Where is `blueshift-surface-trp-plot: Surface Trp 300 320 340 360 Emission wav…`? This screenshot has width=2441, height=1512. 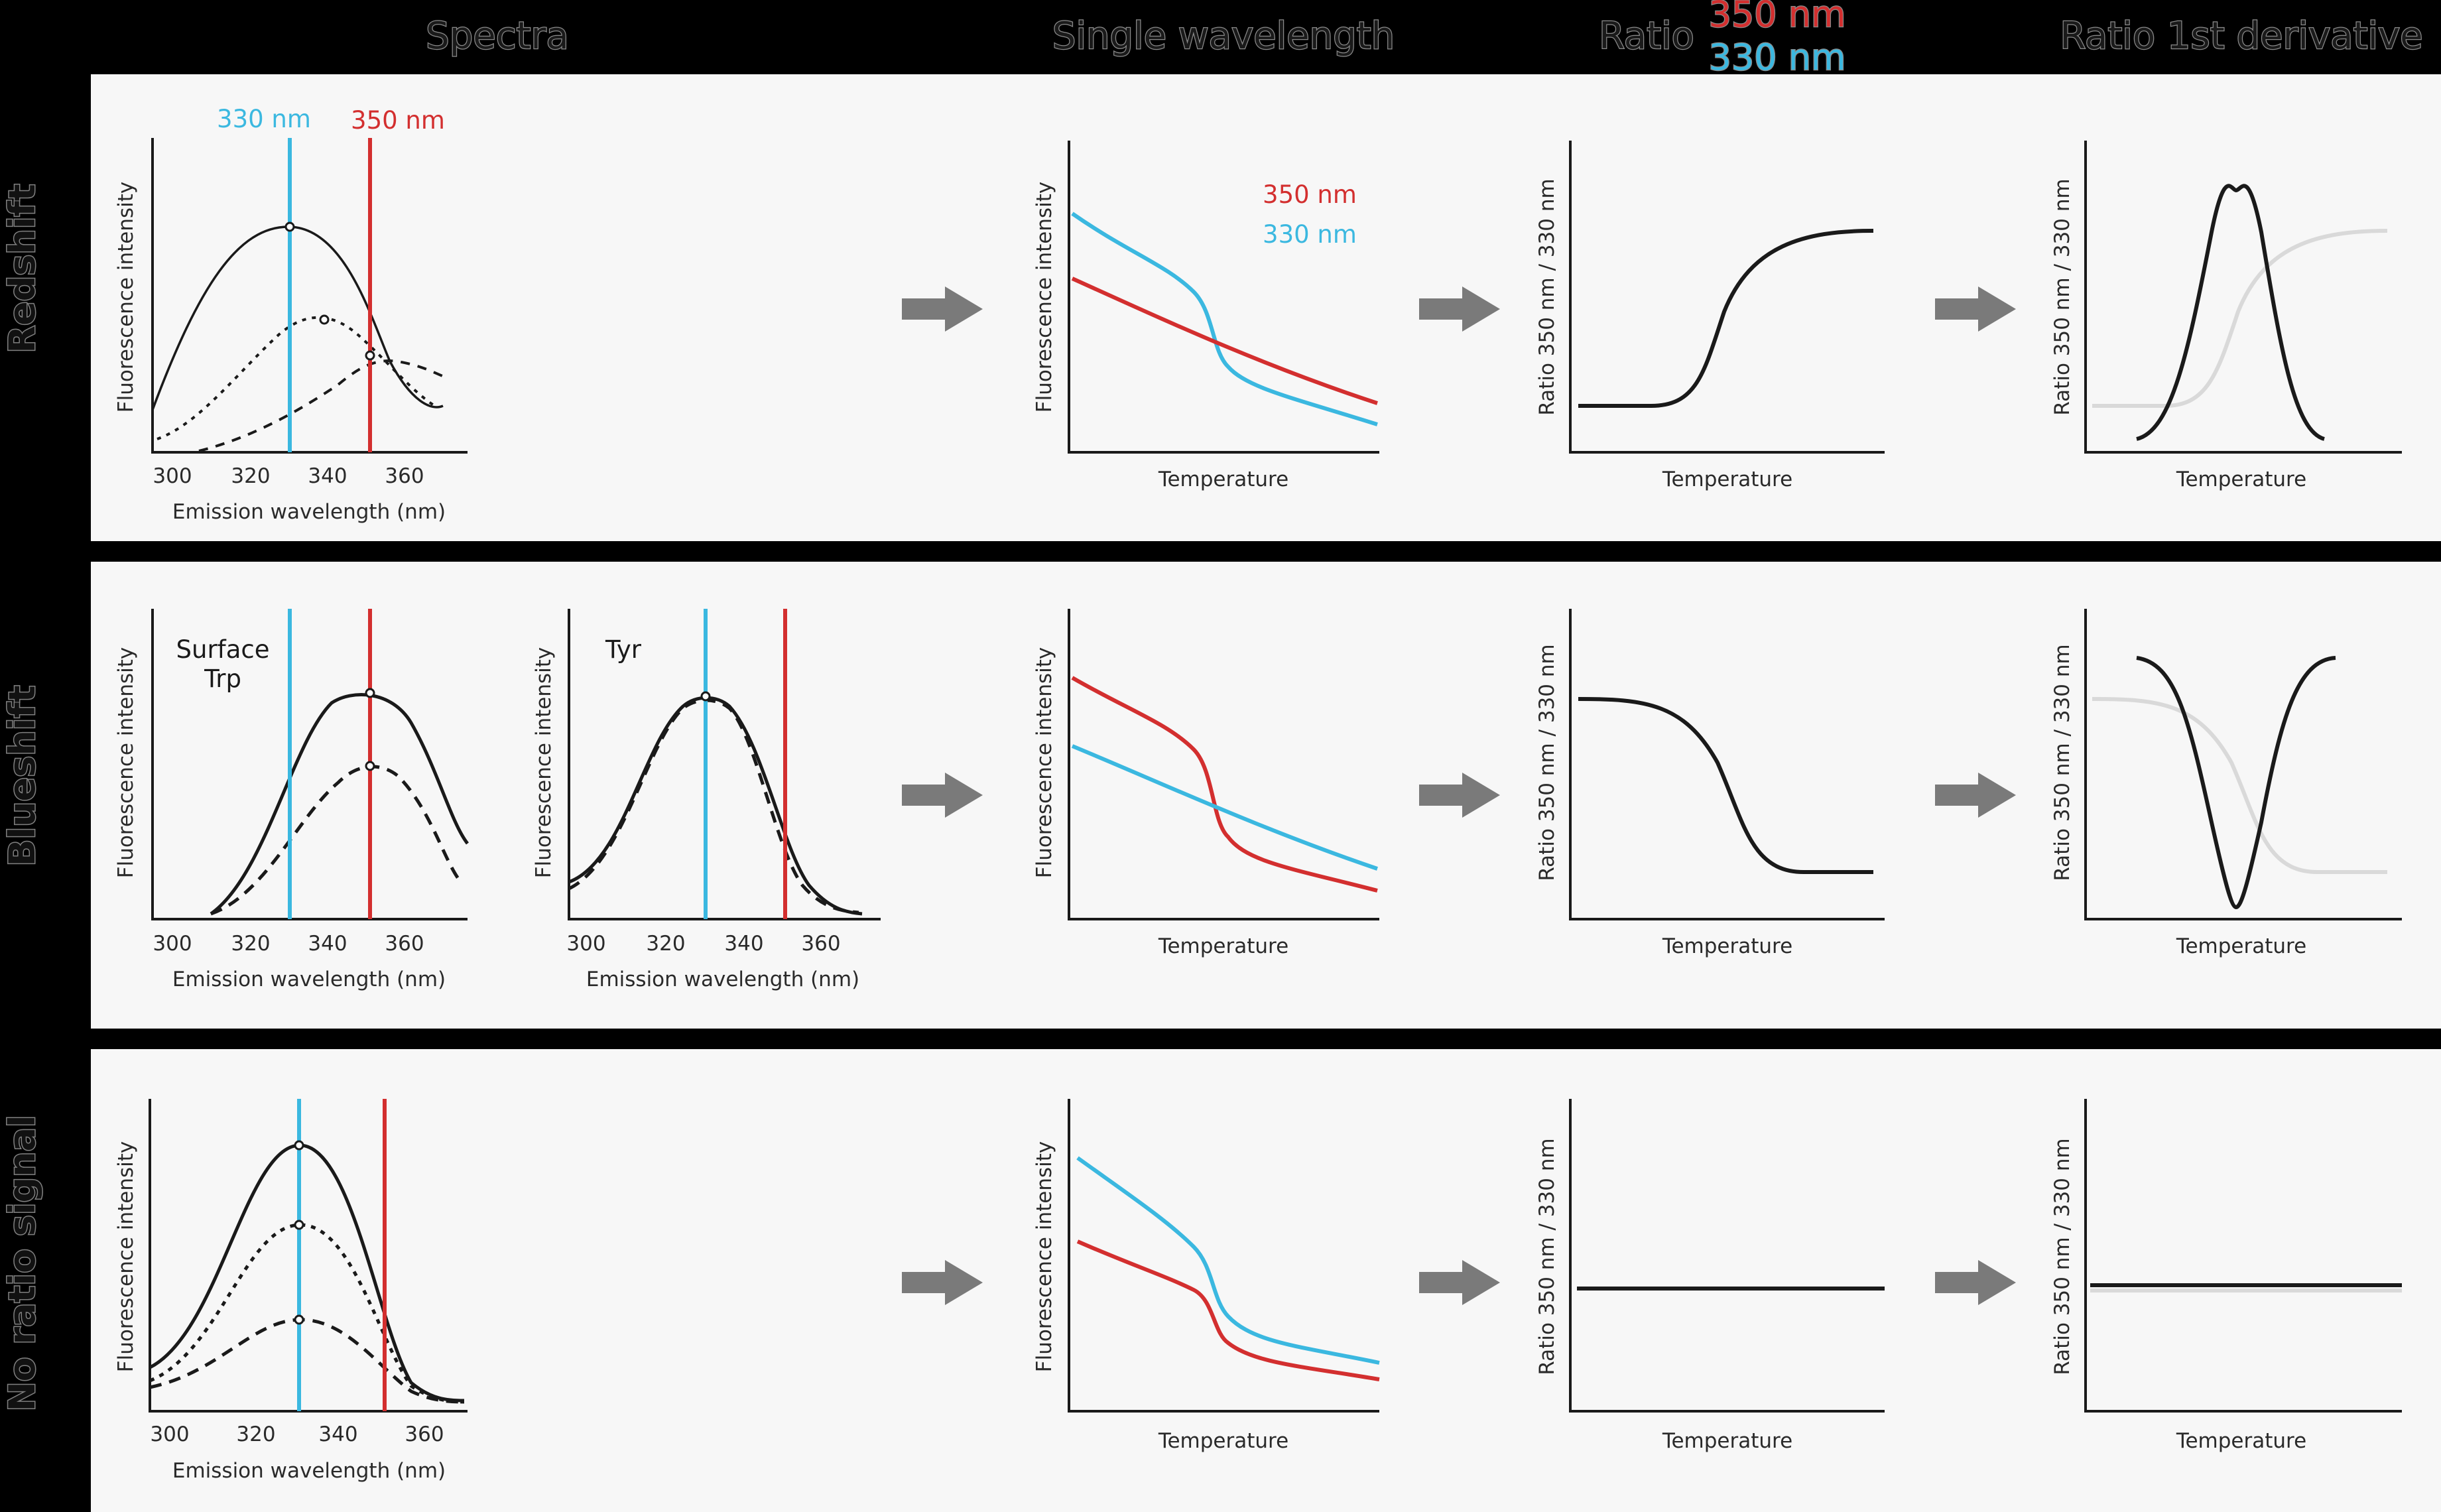
blueshift-surface-trp-plot: Surface Trp 300 320 340 360 Emission wav… is located at coordinates (291, 800).